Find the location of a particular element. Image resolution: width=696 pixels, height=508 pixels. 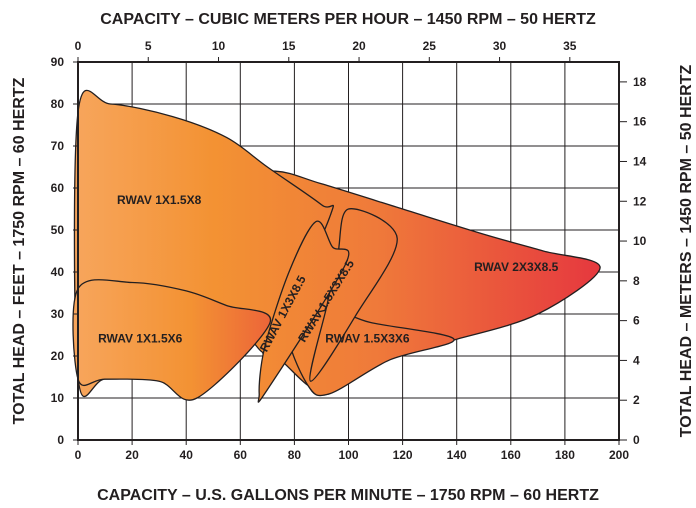

right-tick-label: 6 is located at coordinates (636, 321).